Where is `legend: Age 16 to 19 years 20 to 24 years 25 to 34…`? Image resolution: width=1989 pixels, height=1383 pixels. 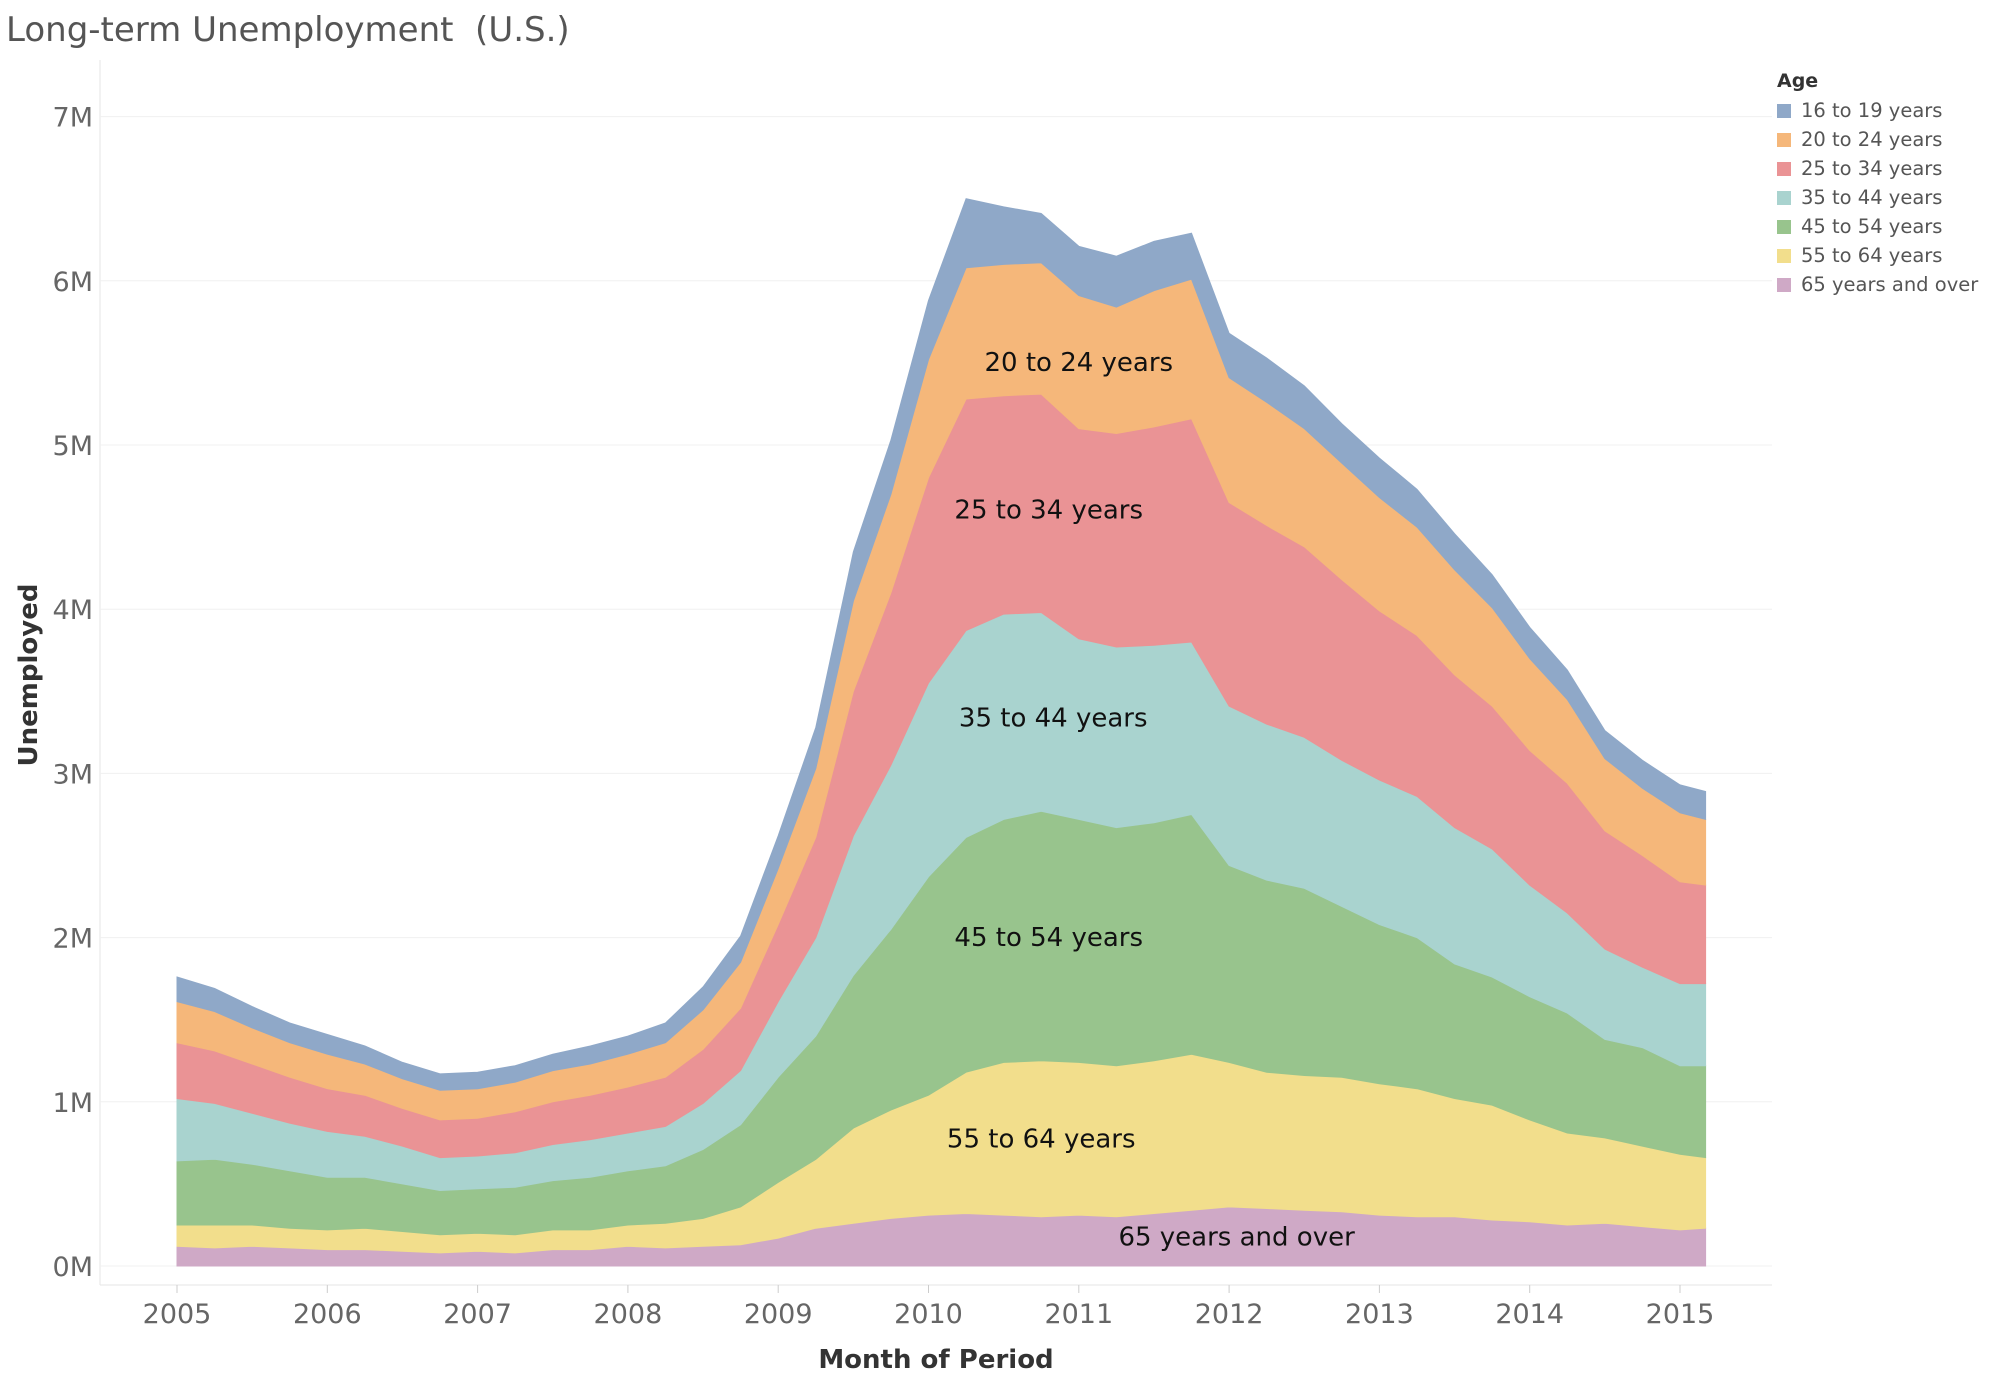
legend: Age 16 to 19 years 20 to 24 years 25 to 34… is located at coordinates (1877, 184).